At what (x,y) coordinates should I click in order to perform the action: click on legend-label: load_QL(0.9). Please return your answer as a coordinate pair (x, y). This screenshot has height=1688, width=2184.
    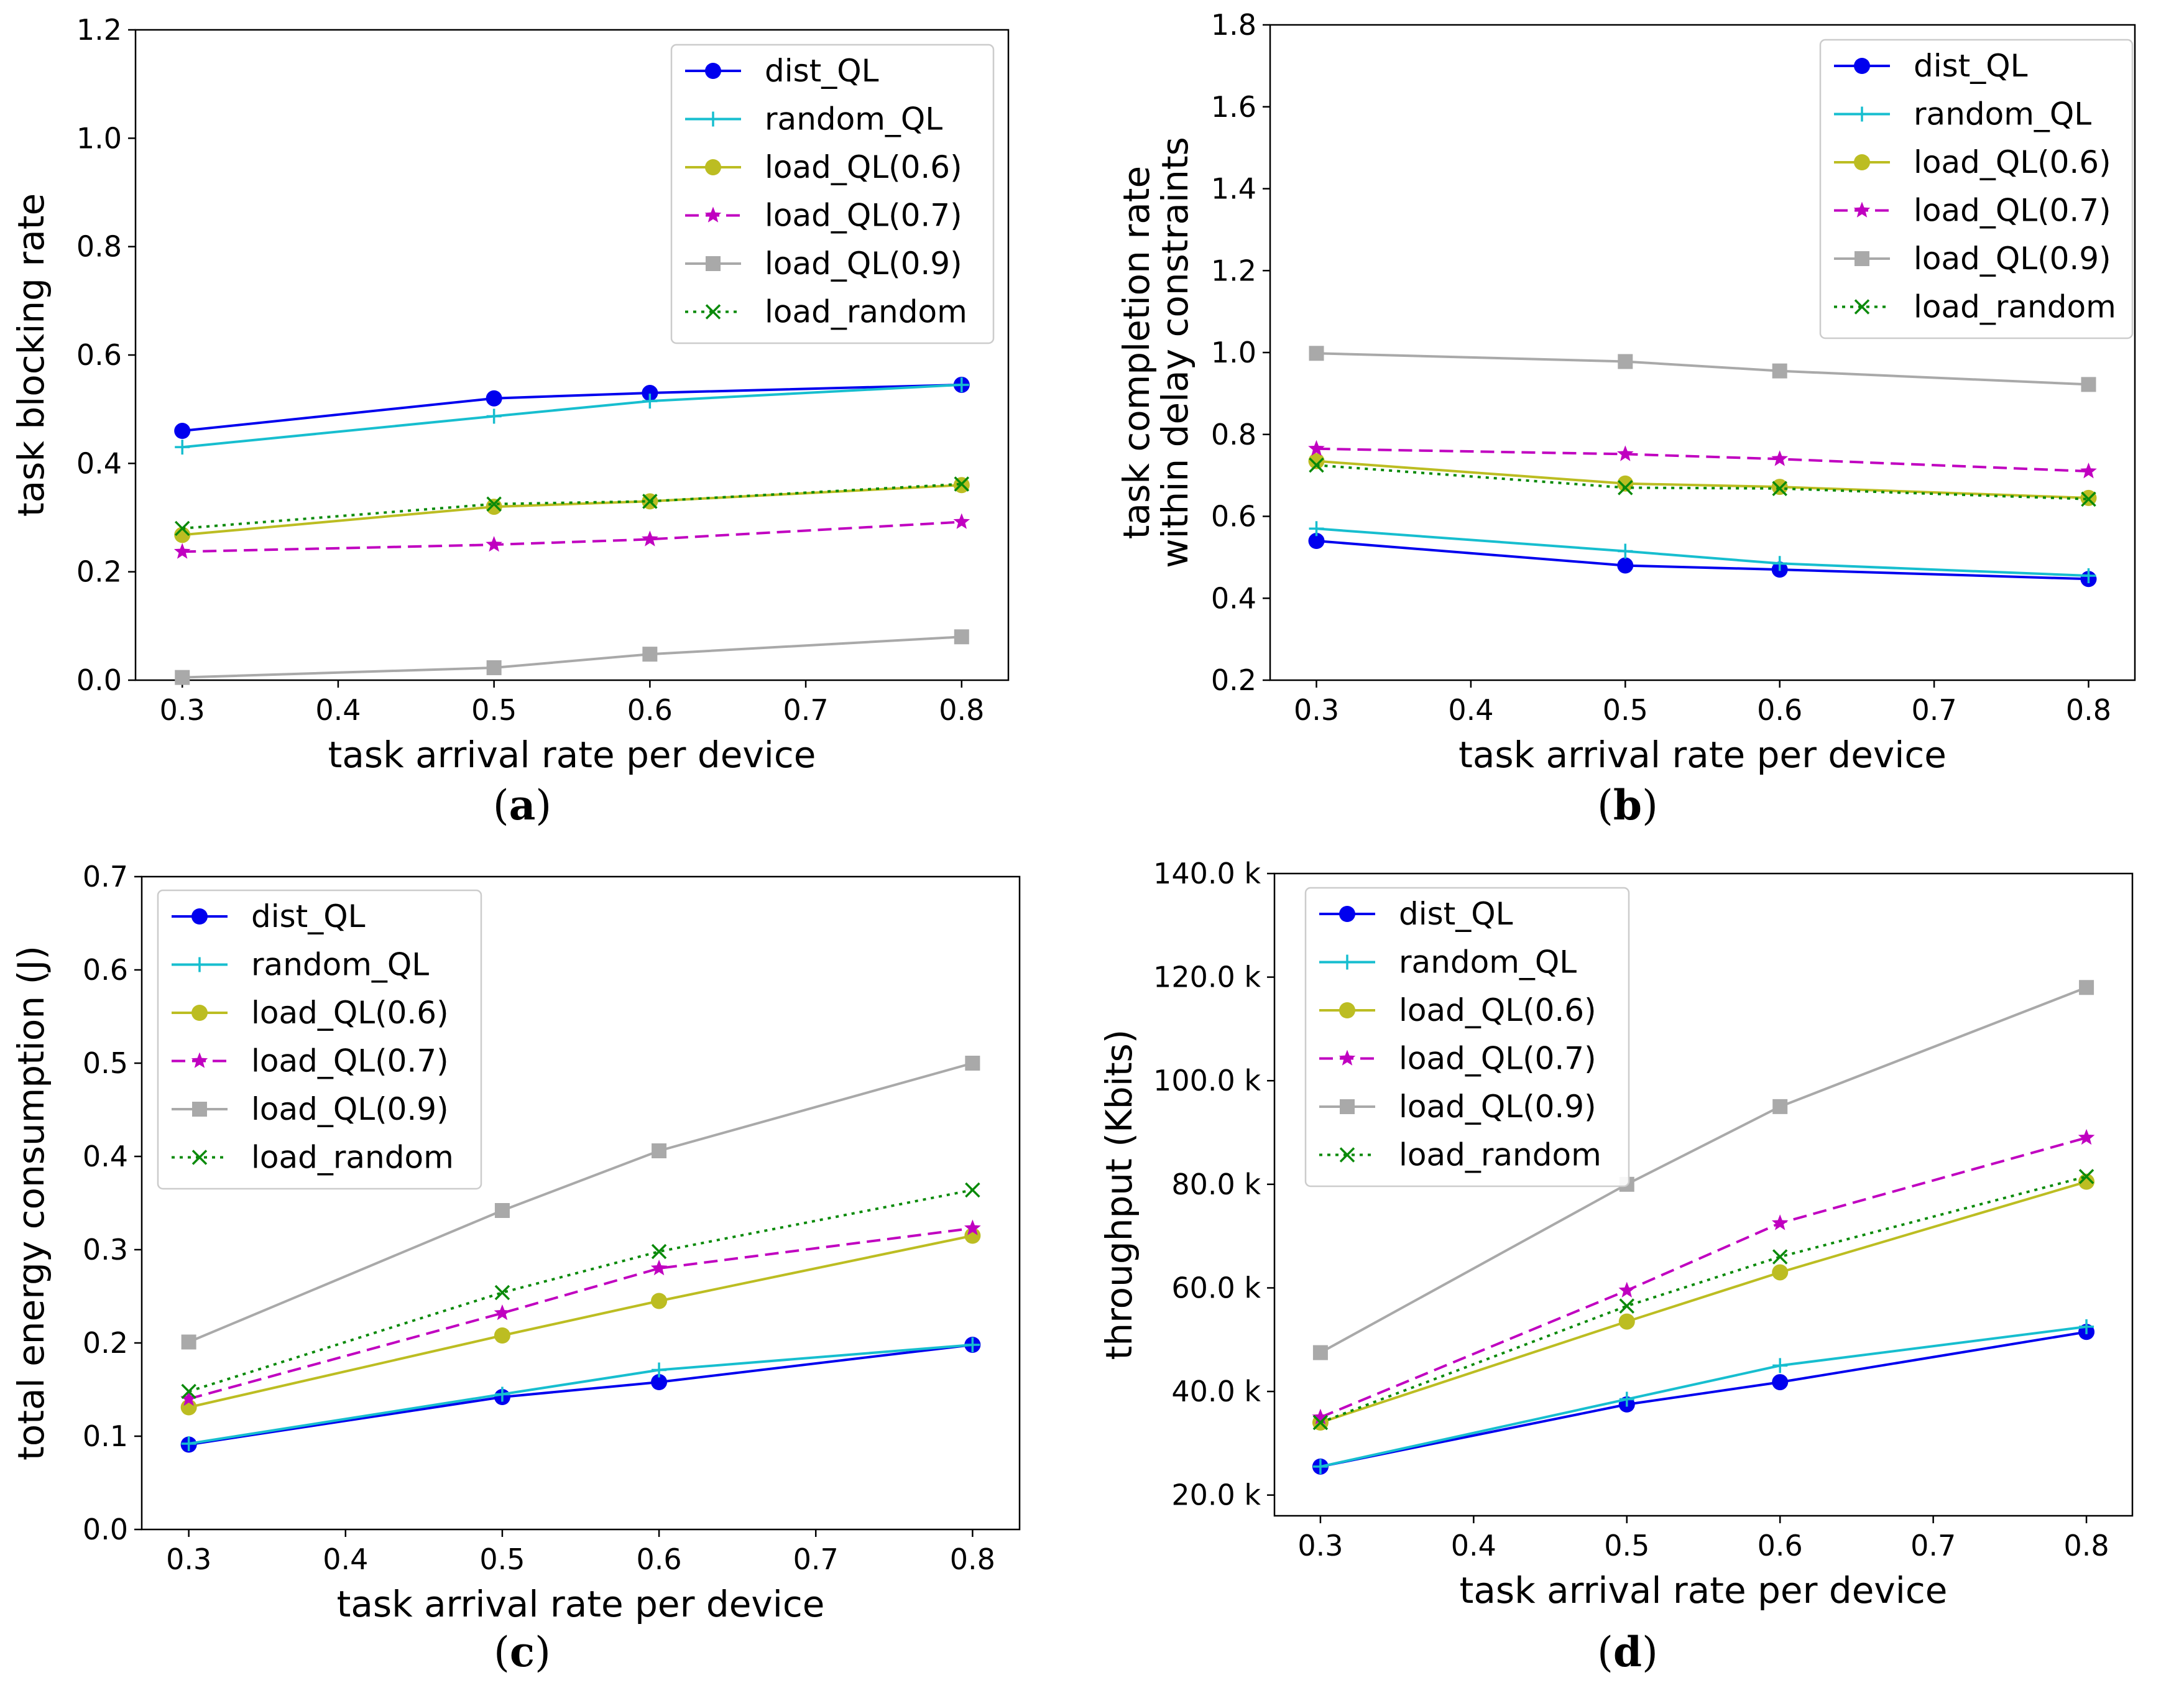
    Looking at the image, I should click on (350, 1109).